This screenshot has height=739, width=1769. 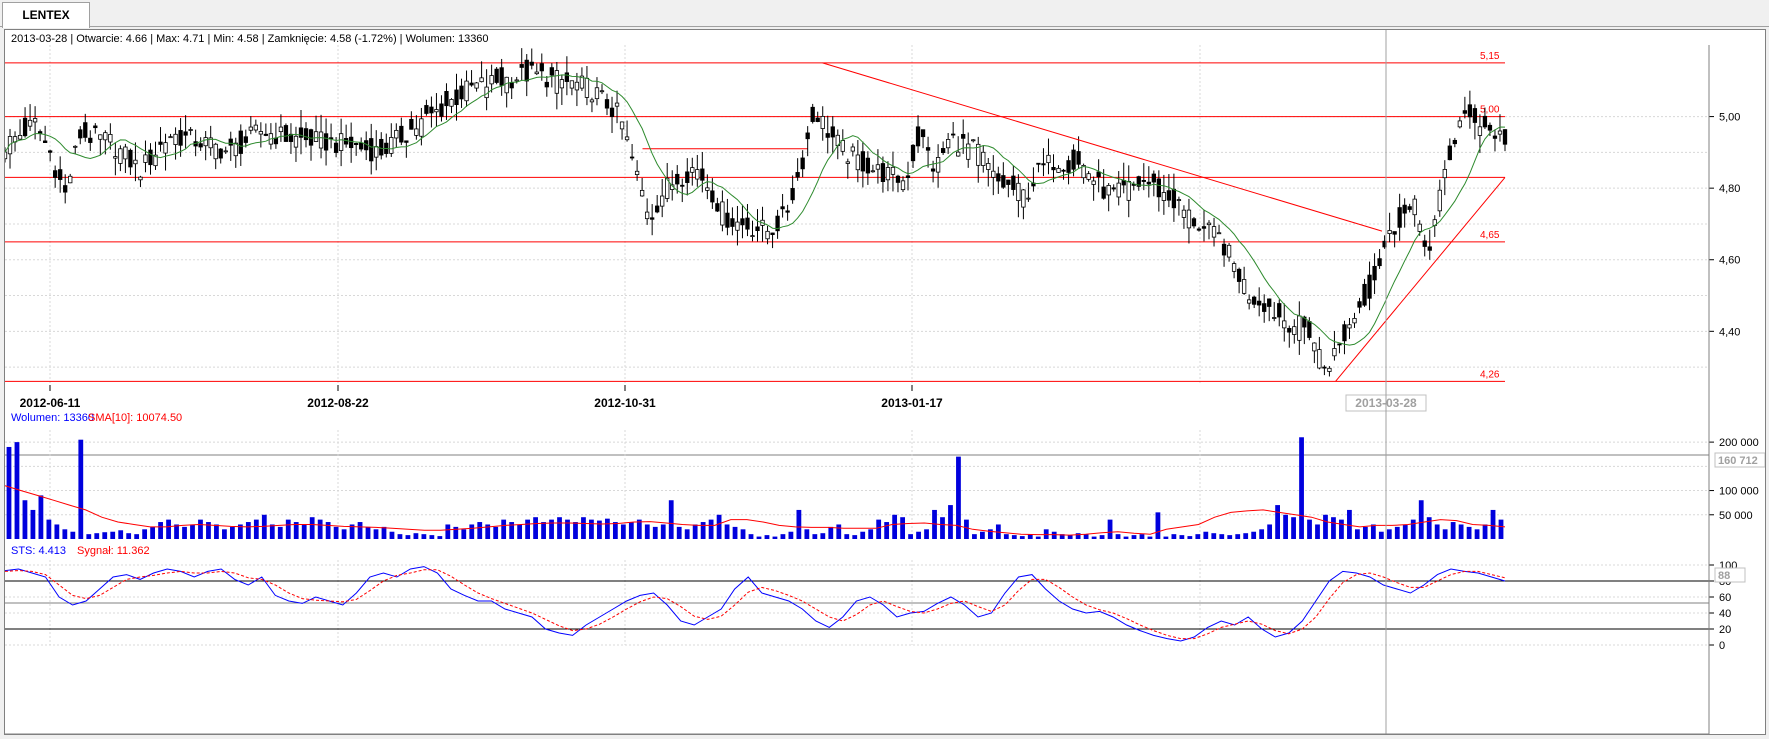 I want to click on sts-y-tick-label-4: 20, so click(x=1725, y=630).